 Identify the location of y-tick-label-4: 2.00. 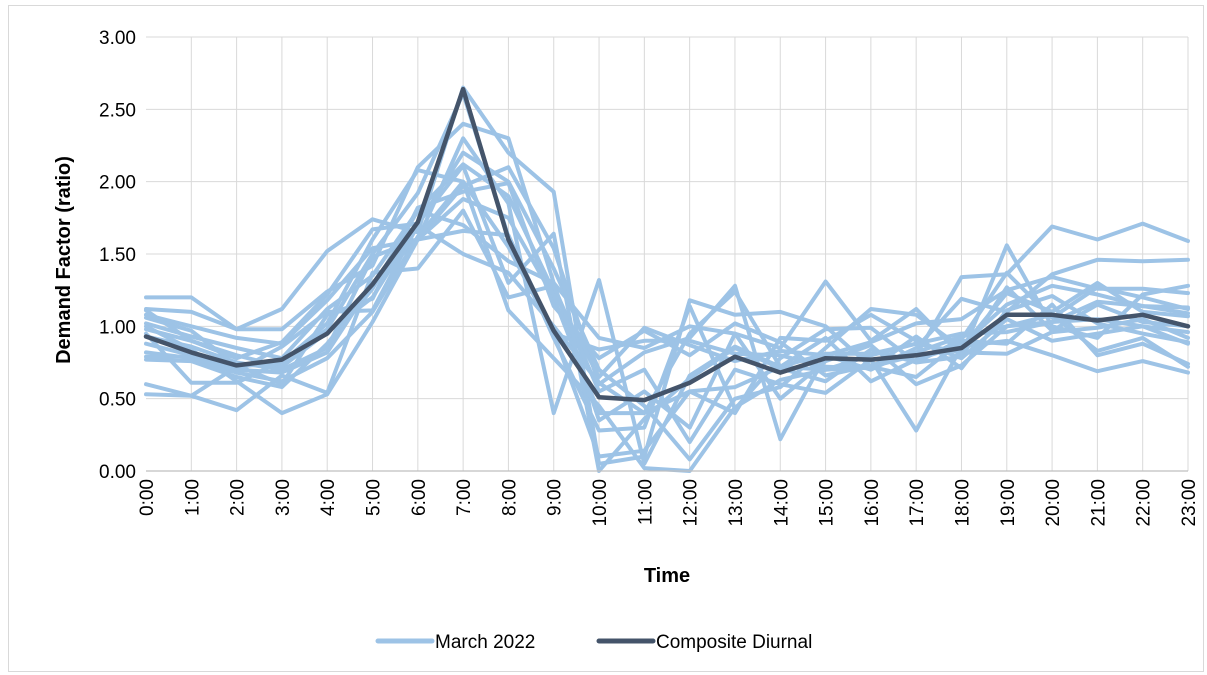
(117, 183).